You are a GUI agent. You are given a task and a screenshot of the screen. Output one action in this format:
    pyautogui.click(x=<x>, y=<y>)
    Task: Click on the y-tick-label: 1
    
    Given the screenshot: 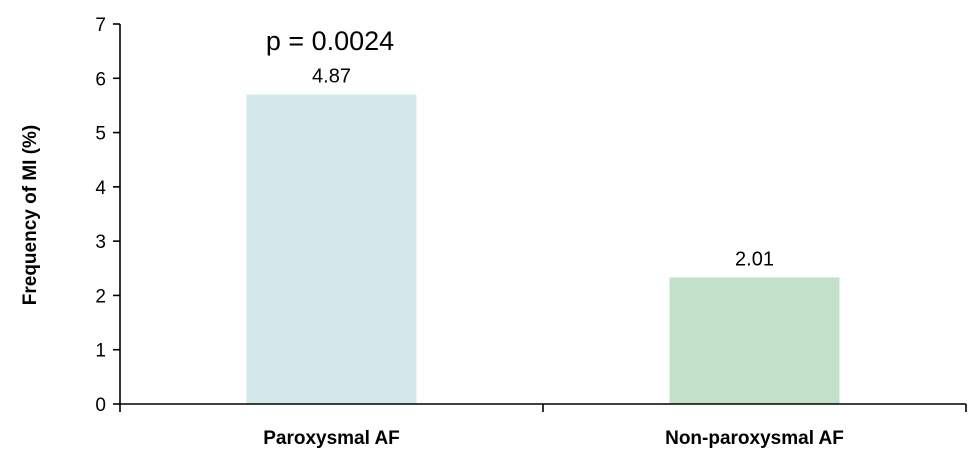 What is the action you would take?
    pyautogui.click(x=100, y=351)
    